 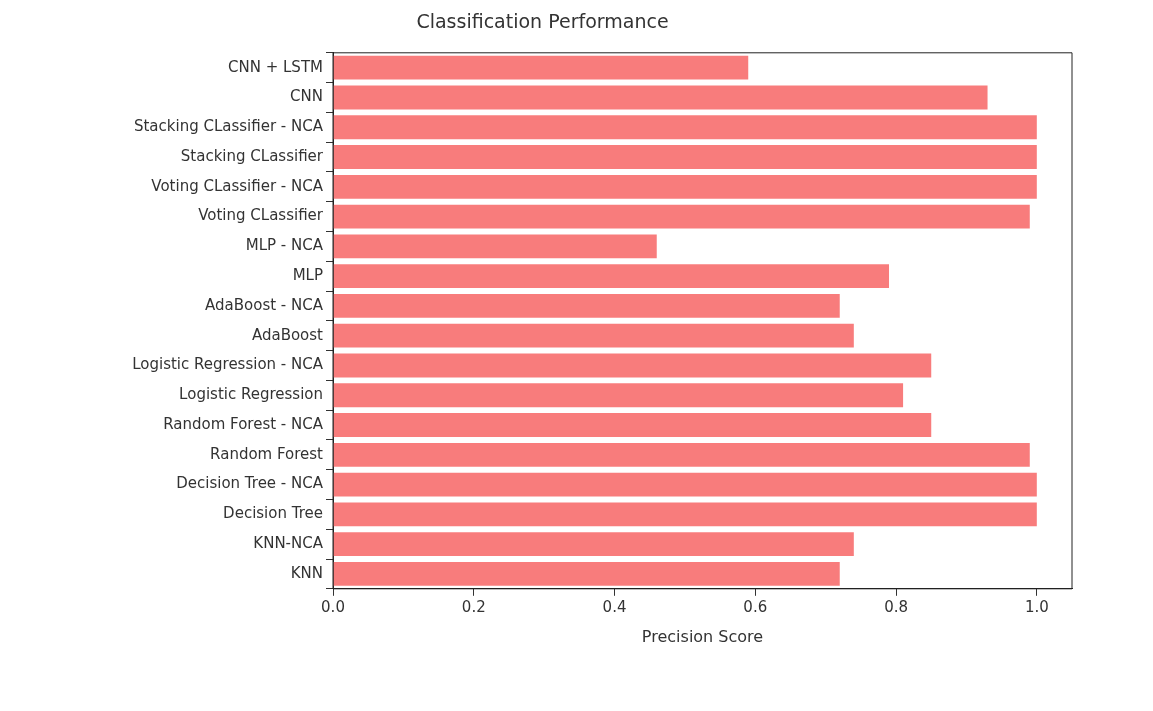 I want to click on x-axis-title: Precision Score, so click(x=702, y=636).